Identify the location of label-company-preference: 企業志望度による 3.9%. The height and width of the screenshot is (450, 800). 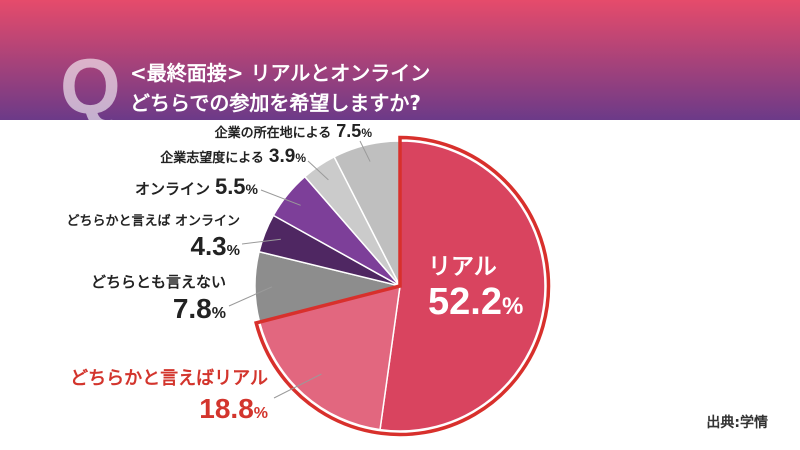
(233, 158).